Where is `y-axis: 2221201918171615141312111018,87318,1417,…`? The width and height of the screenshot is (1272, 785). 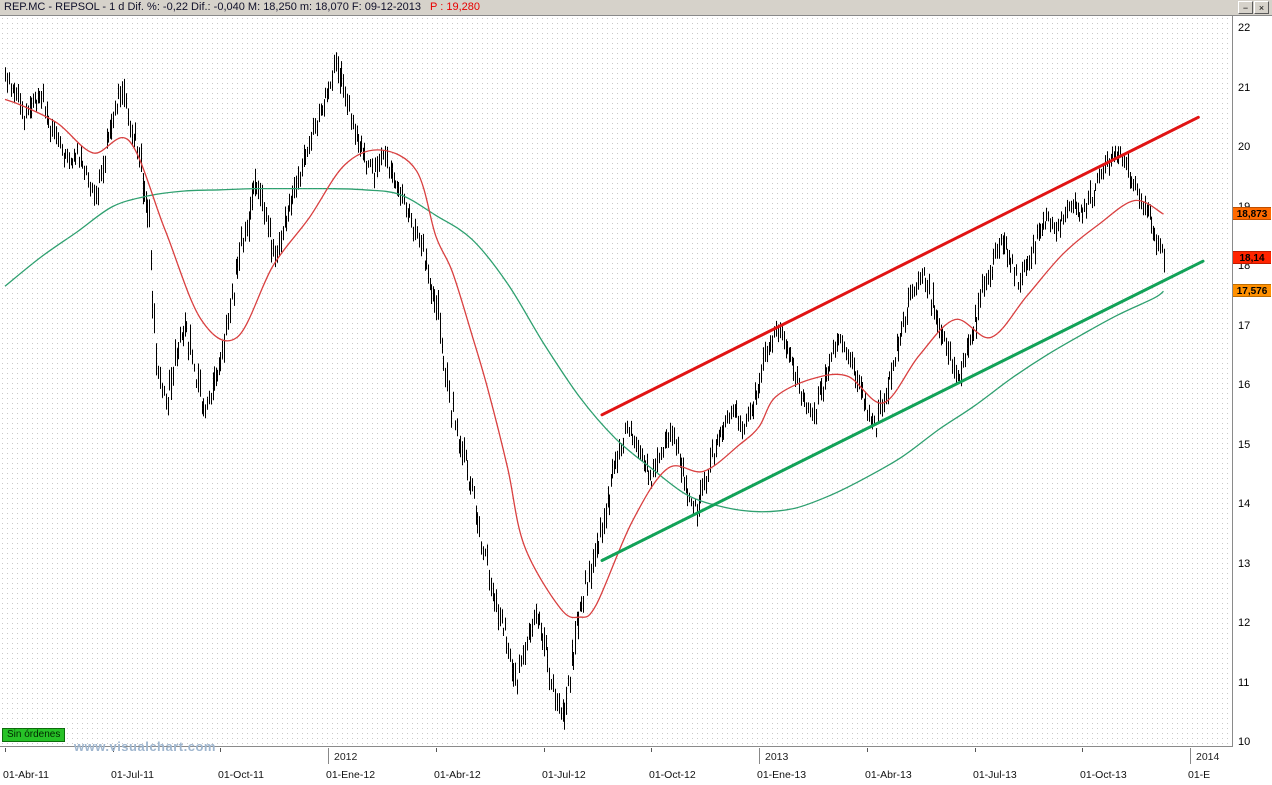
y-axis: 2221201918171615141312111018,87318,1417,… is located at coordinates (1252, 382).